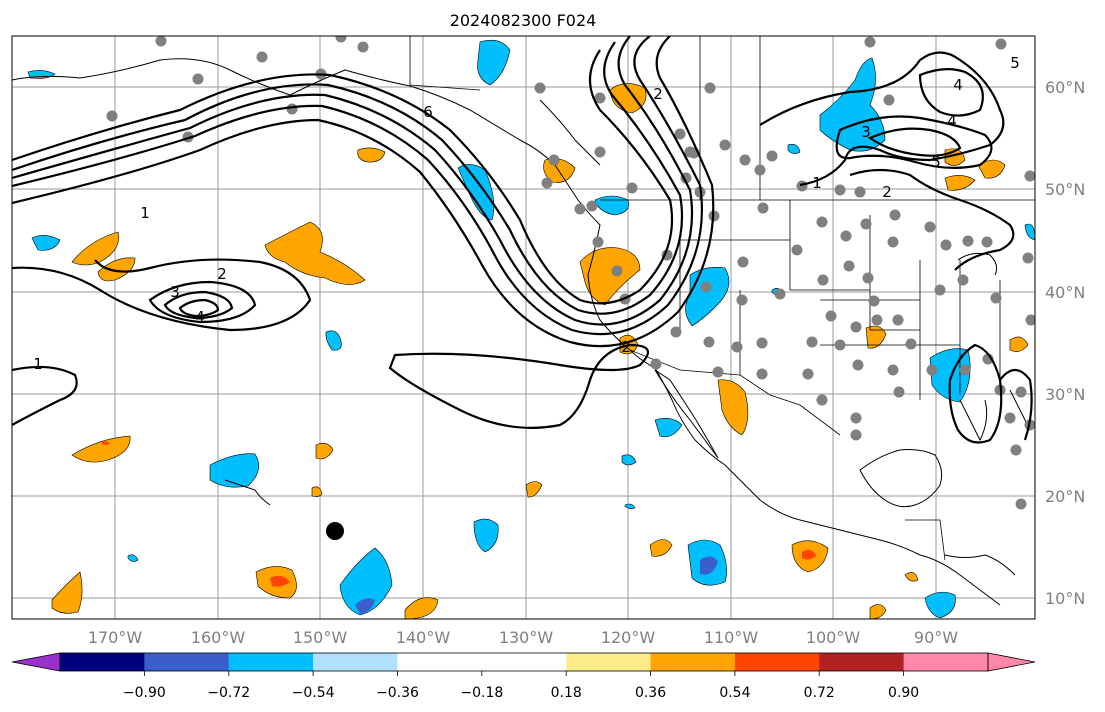  I want to click on contour-label: 6, so click(428, 112).